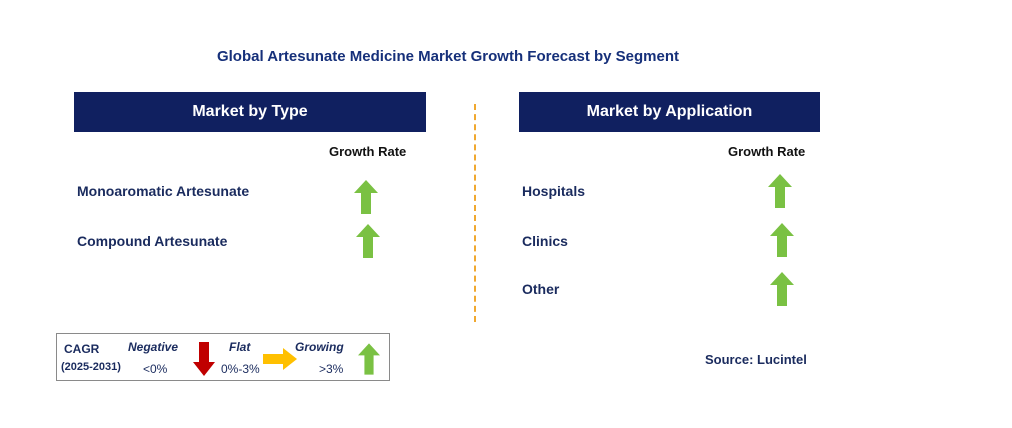 This screenshot has height=428, width=1012. What do you see at coordinates (240, 369) in the screenshot?
I see `legend-flat-range: 0%-3%` at bounding box center [240, 369].